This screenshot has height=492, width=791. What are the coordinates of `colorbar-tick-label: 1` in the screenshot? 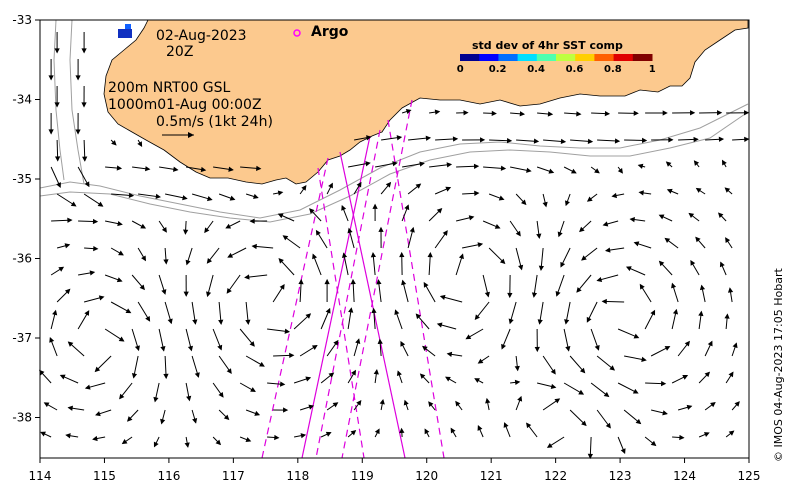 It's located at (652, 69).